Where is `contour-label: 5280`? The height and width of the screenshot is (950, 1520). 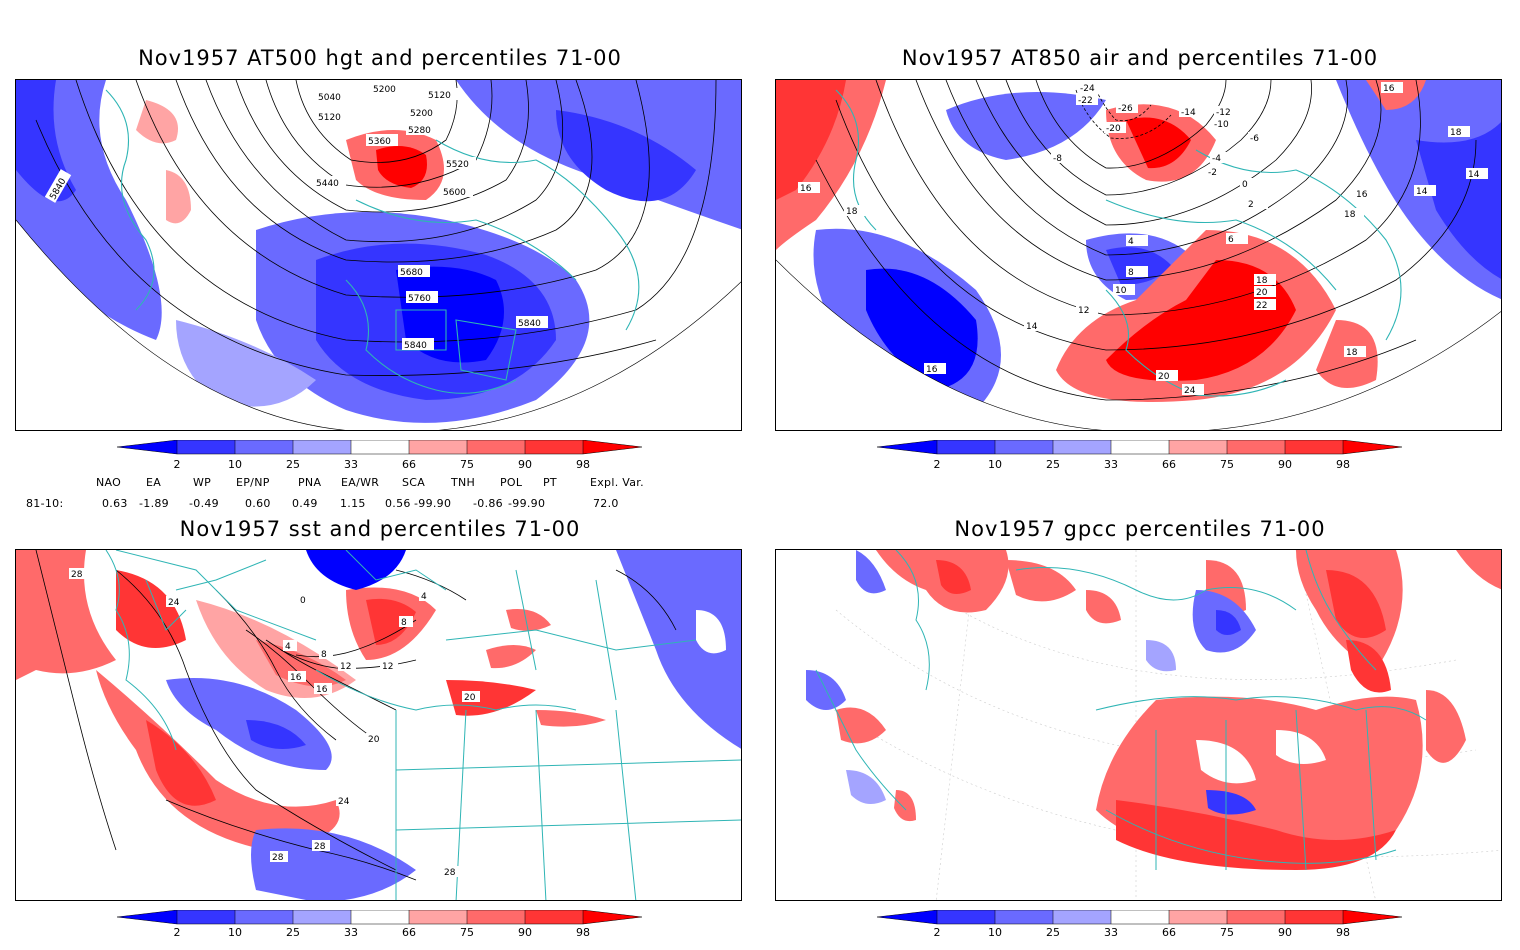
contour-label: 5280 is located at coordinates (419, 131).